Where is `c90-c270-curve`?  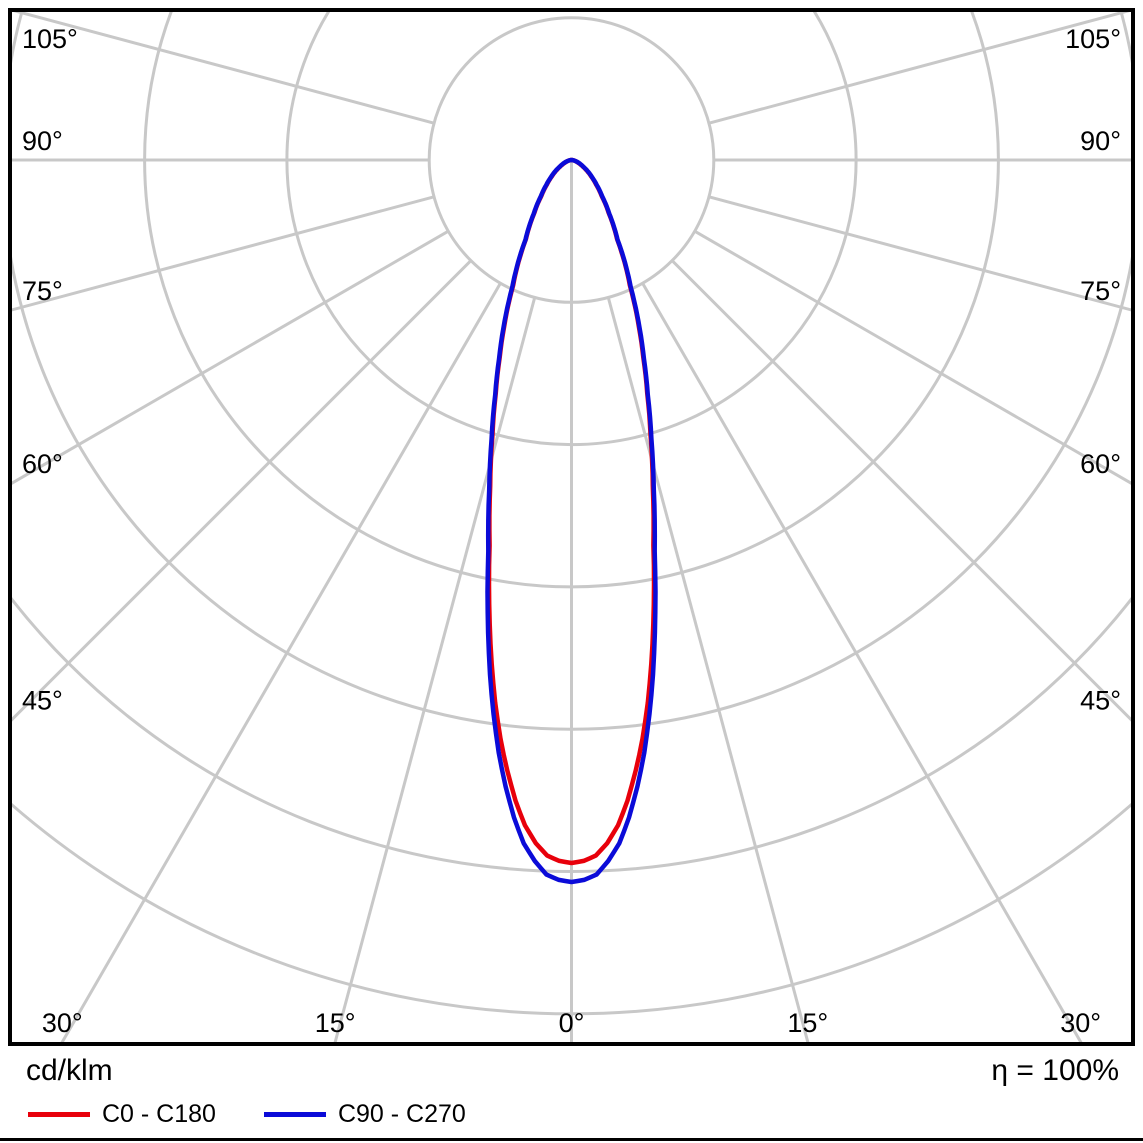 c90-c270-curve is located at coordinates (571, 521).